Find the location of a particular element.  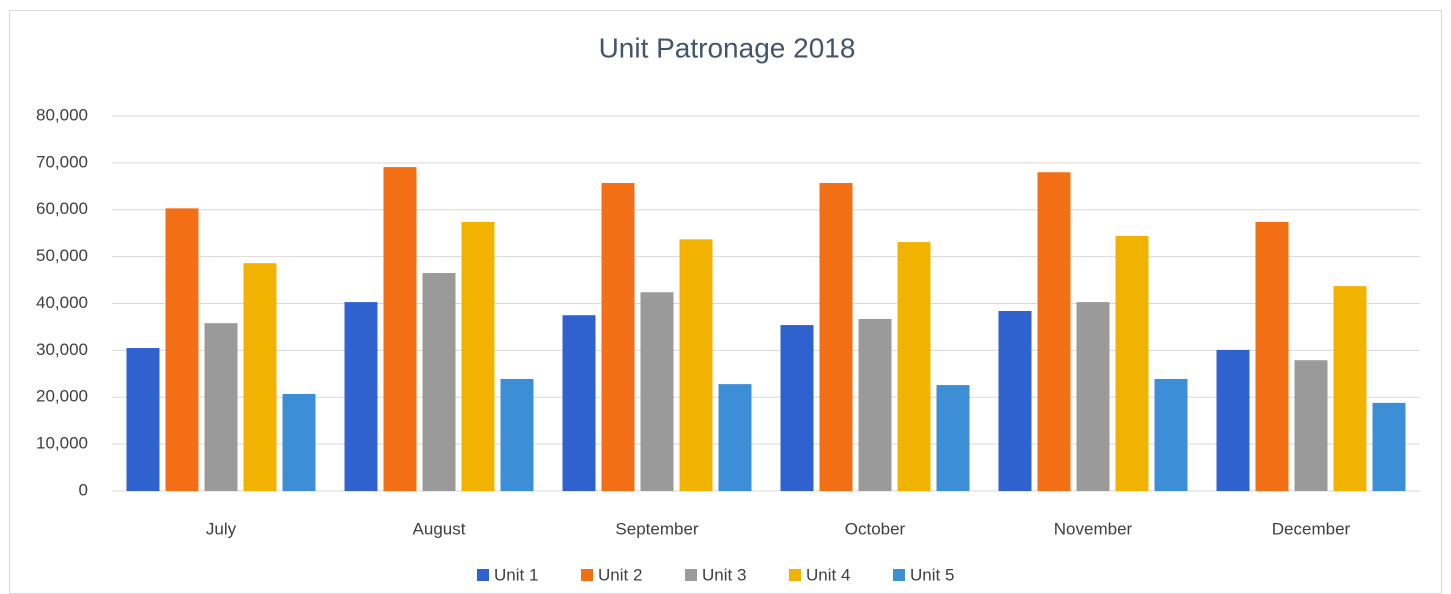

y-tick-label: 40,000 is located at coordinates (62, 302).